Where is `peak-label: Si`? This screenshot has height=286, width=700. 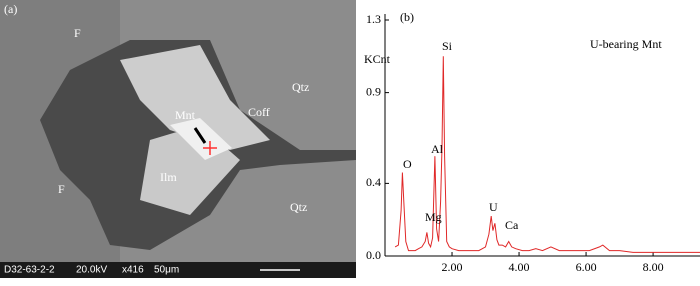 peak-label: Si is located at coordinates (447, 46).